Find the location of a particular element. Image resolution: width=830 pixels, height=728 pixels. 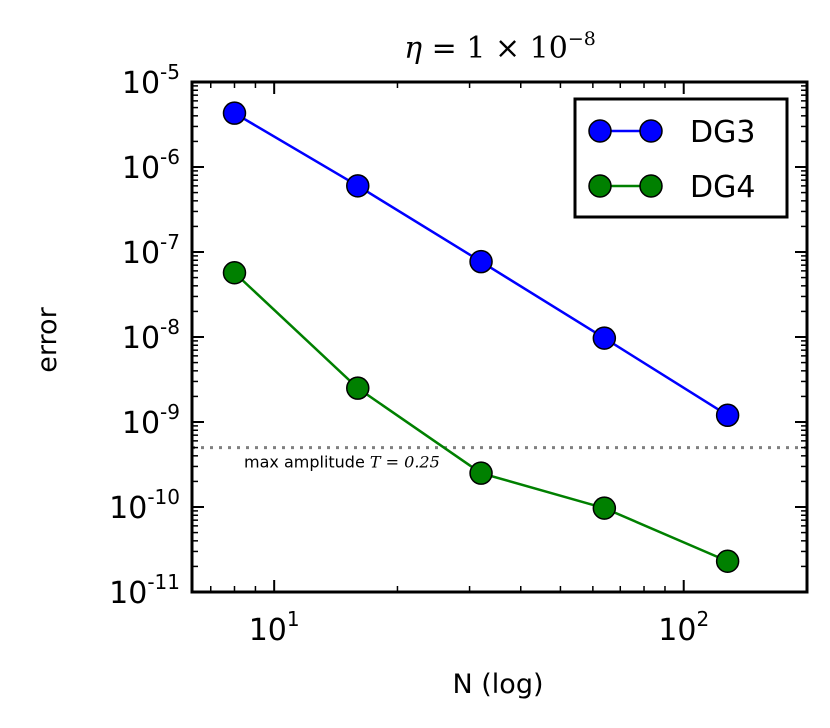

x-tick-label: 10² is located at coordinates (683, 627).